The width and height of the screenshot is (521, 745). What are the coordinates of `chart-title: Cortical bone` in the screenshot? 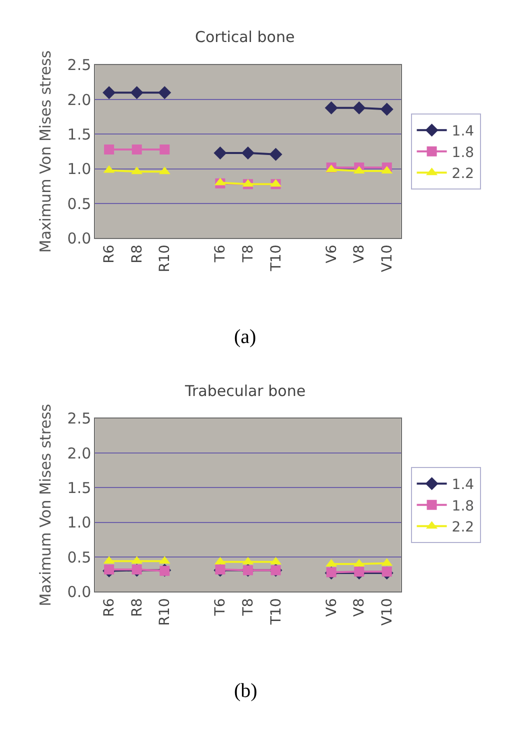 It's located at (245, 37).